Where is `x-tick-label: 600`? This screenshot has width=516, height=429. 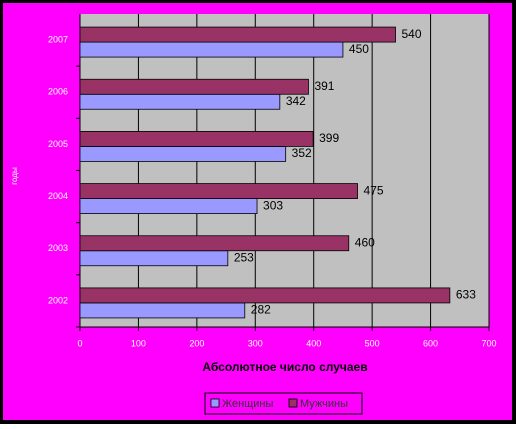
x-tick-label: 600 is located at coordinates (430, 343).